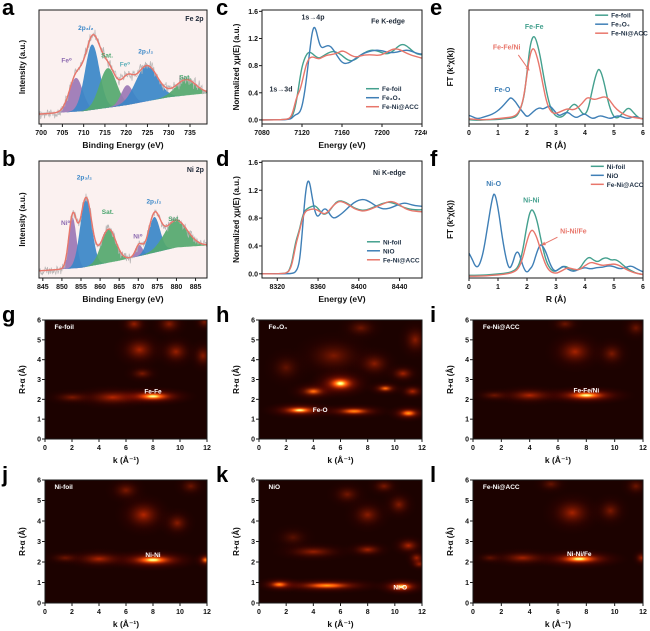 The image size is (650, 631). I want to click on svg-text: Ni-O, so click(493, 184).